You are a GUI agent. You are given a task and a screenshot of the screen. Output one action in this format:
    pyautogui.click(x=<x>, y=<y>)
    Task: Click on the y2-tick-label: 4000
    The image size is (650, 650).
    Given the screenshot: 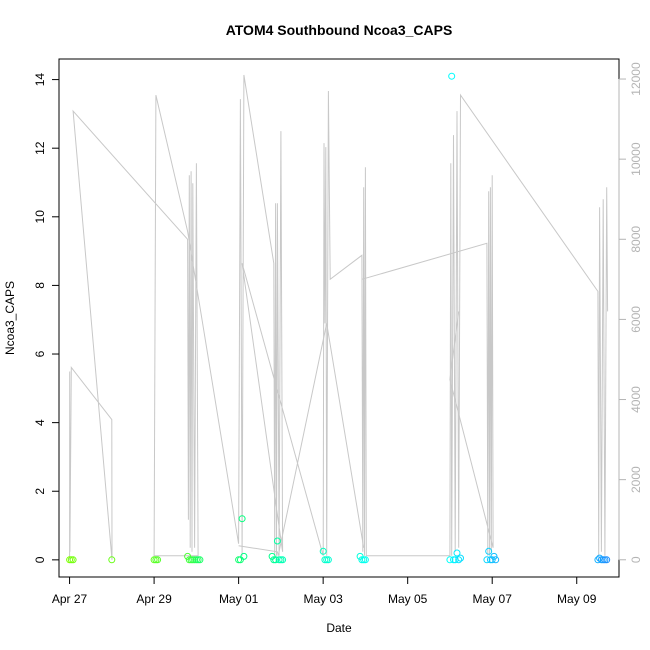 What is the action you would take?
    pyautogui.click(x=636, y=399)
    